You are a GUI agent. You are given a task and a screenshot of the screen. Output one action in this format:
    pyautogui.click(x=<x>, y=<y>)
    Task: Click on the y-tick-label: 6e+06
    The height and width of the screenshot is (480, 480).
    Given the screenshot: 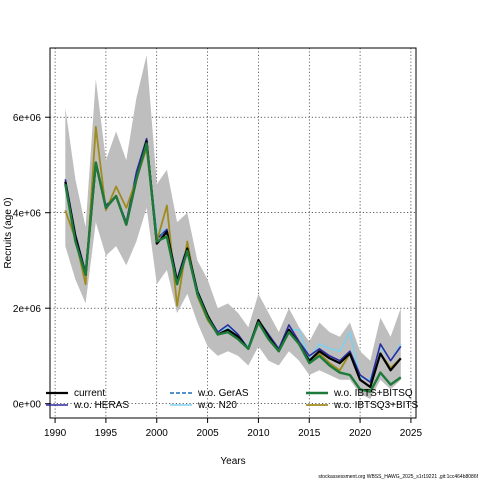 What is the action you would take?
    pyautogui.click(x=27, y=118)
    